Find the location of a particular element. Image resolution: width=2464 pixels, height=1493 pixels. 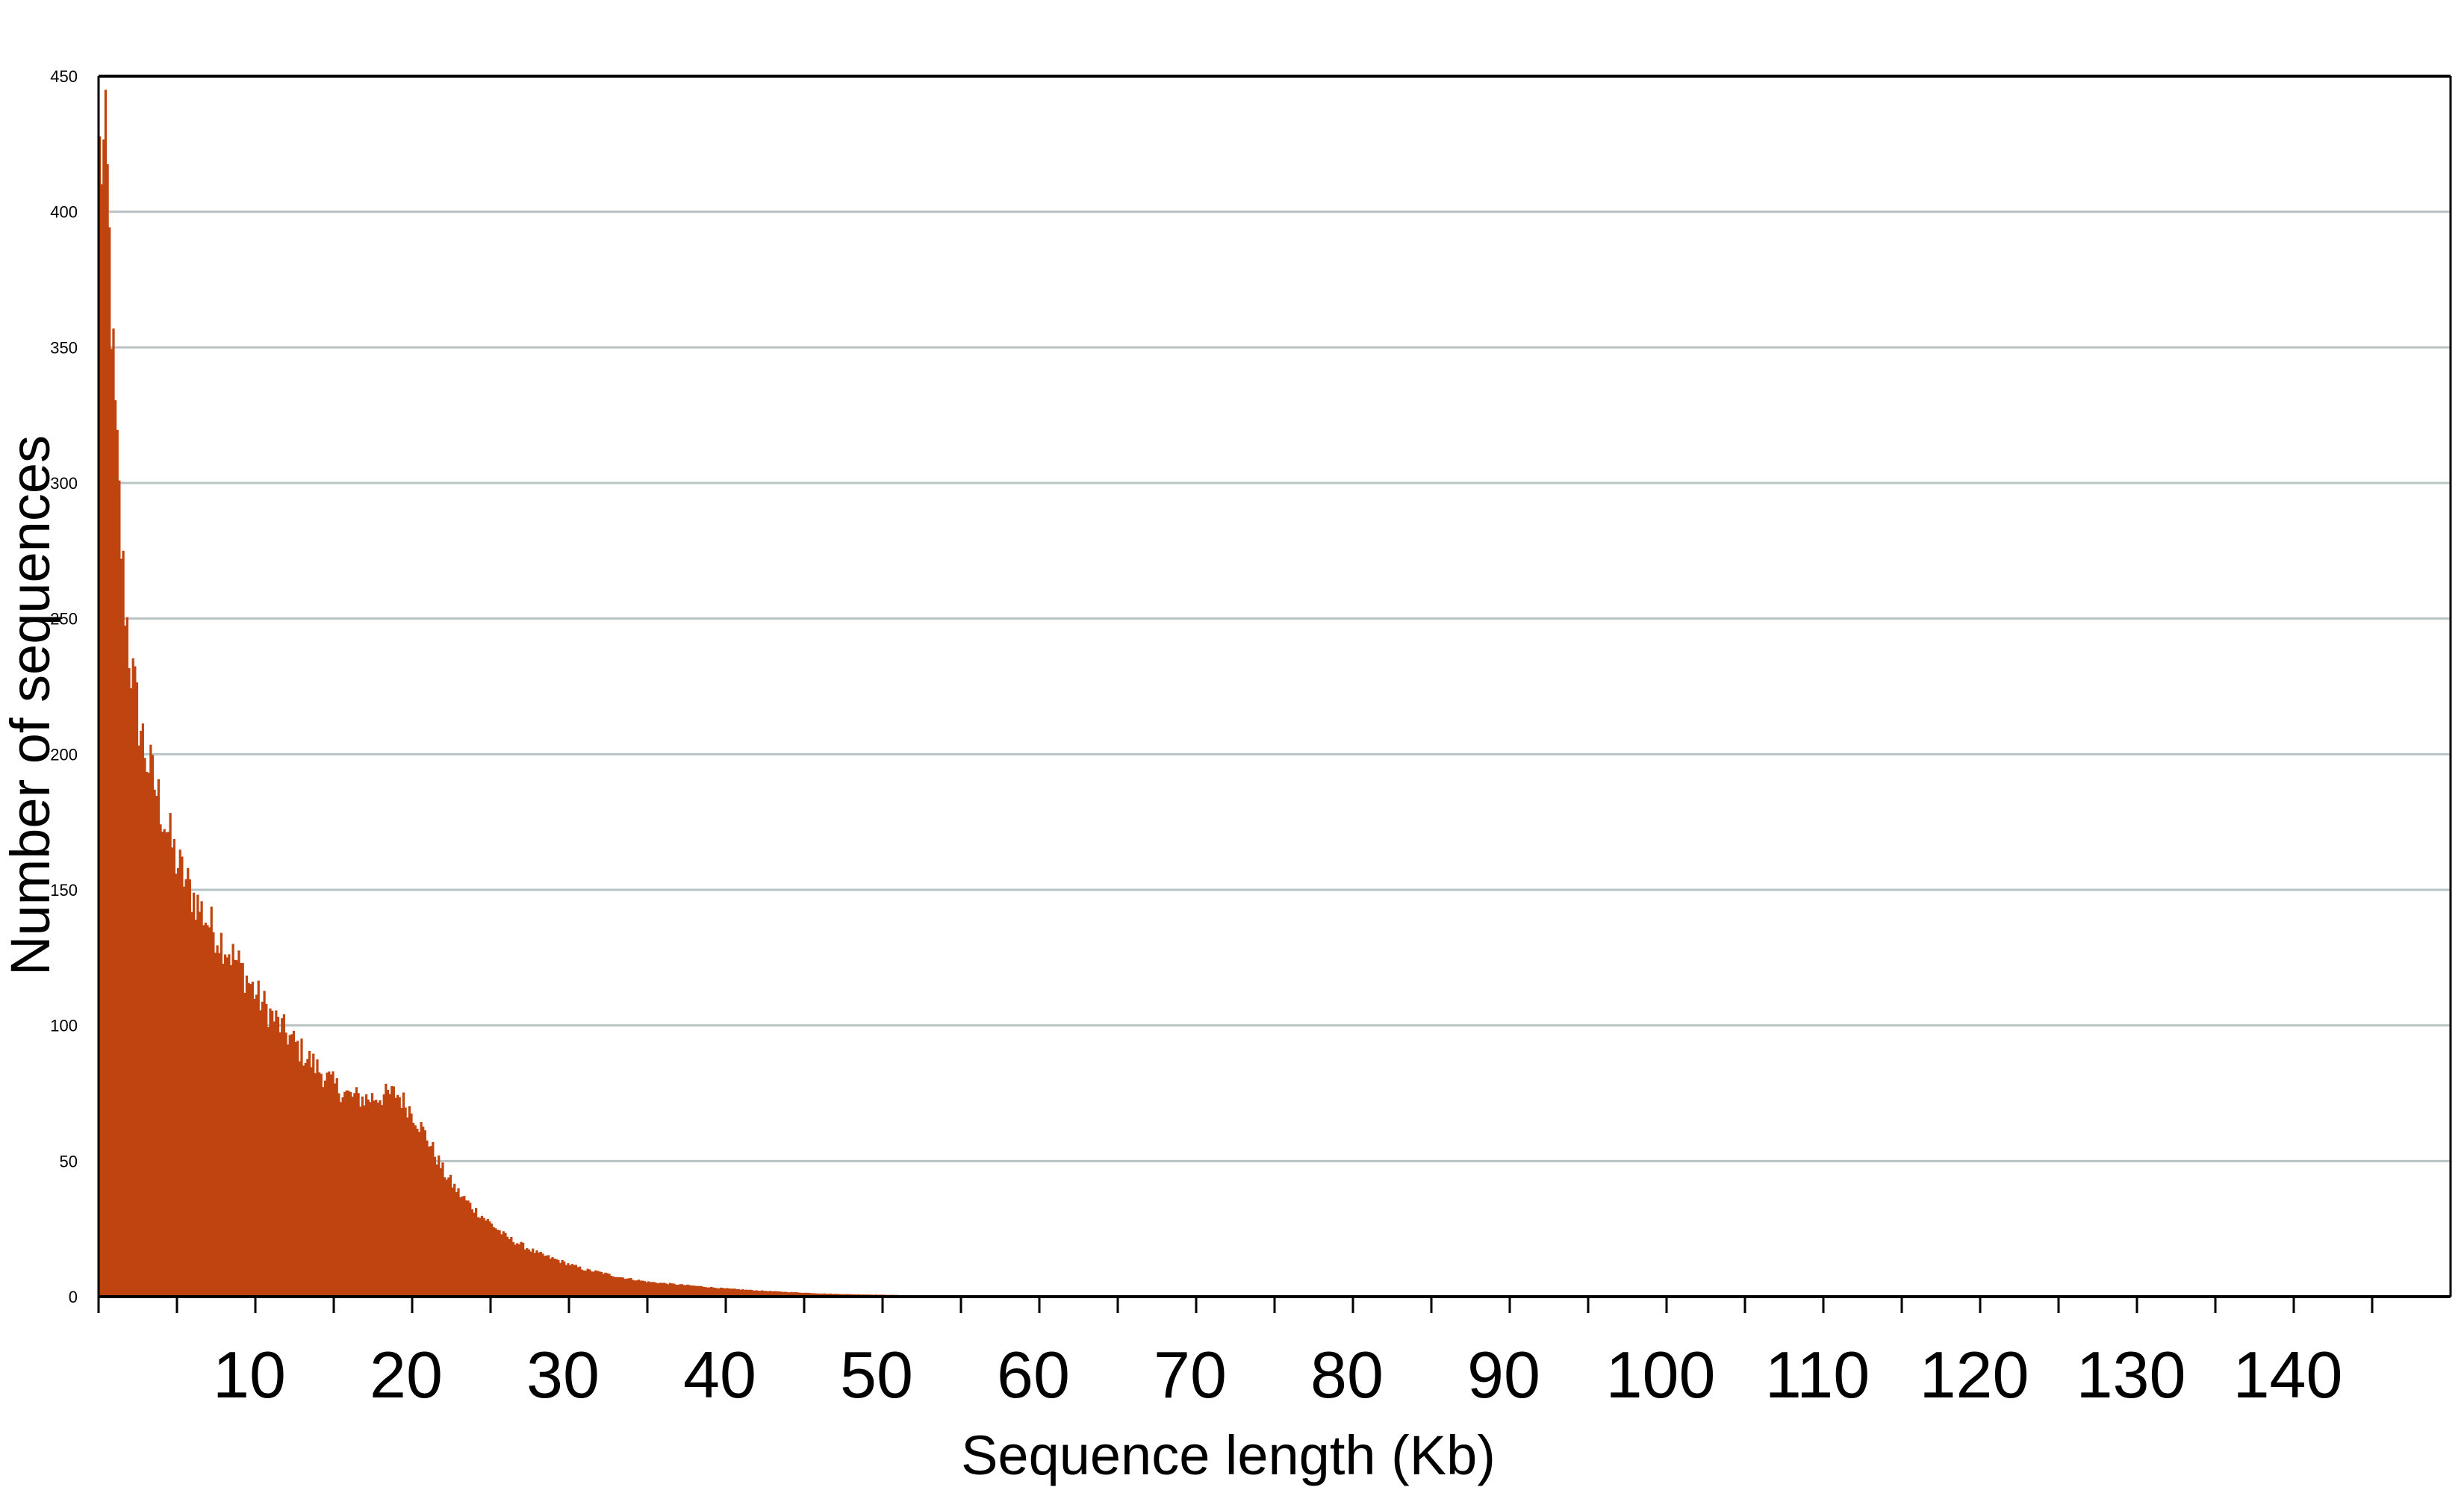

y-tick-label: 150 is located at coordinates (64, 891).